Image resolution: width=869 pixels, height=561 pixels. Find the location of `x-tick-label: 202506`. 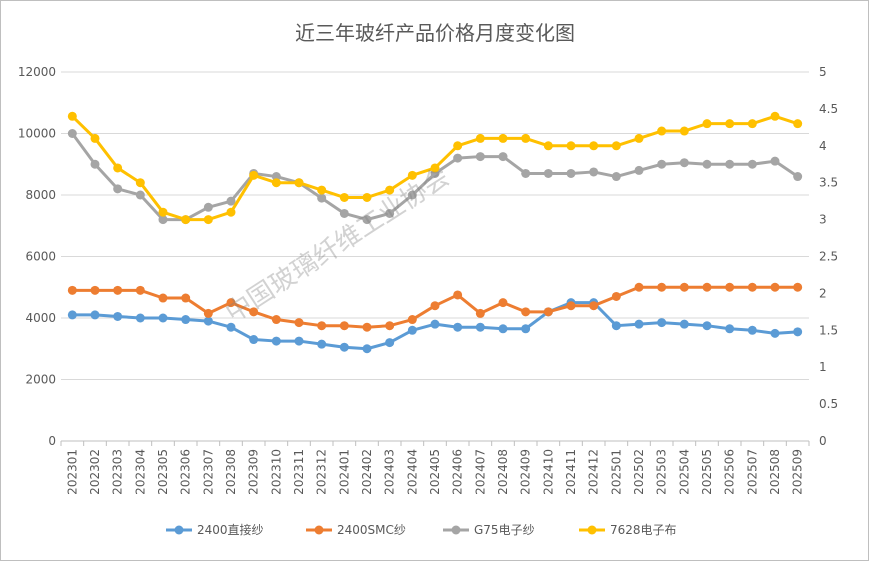

x-tick-label: 202506 is located at coordinates (730, 472).